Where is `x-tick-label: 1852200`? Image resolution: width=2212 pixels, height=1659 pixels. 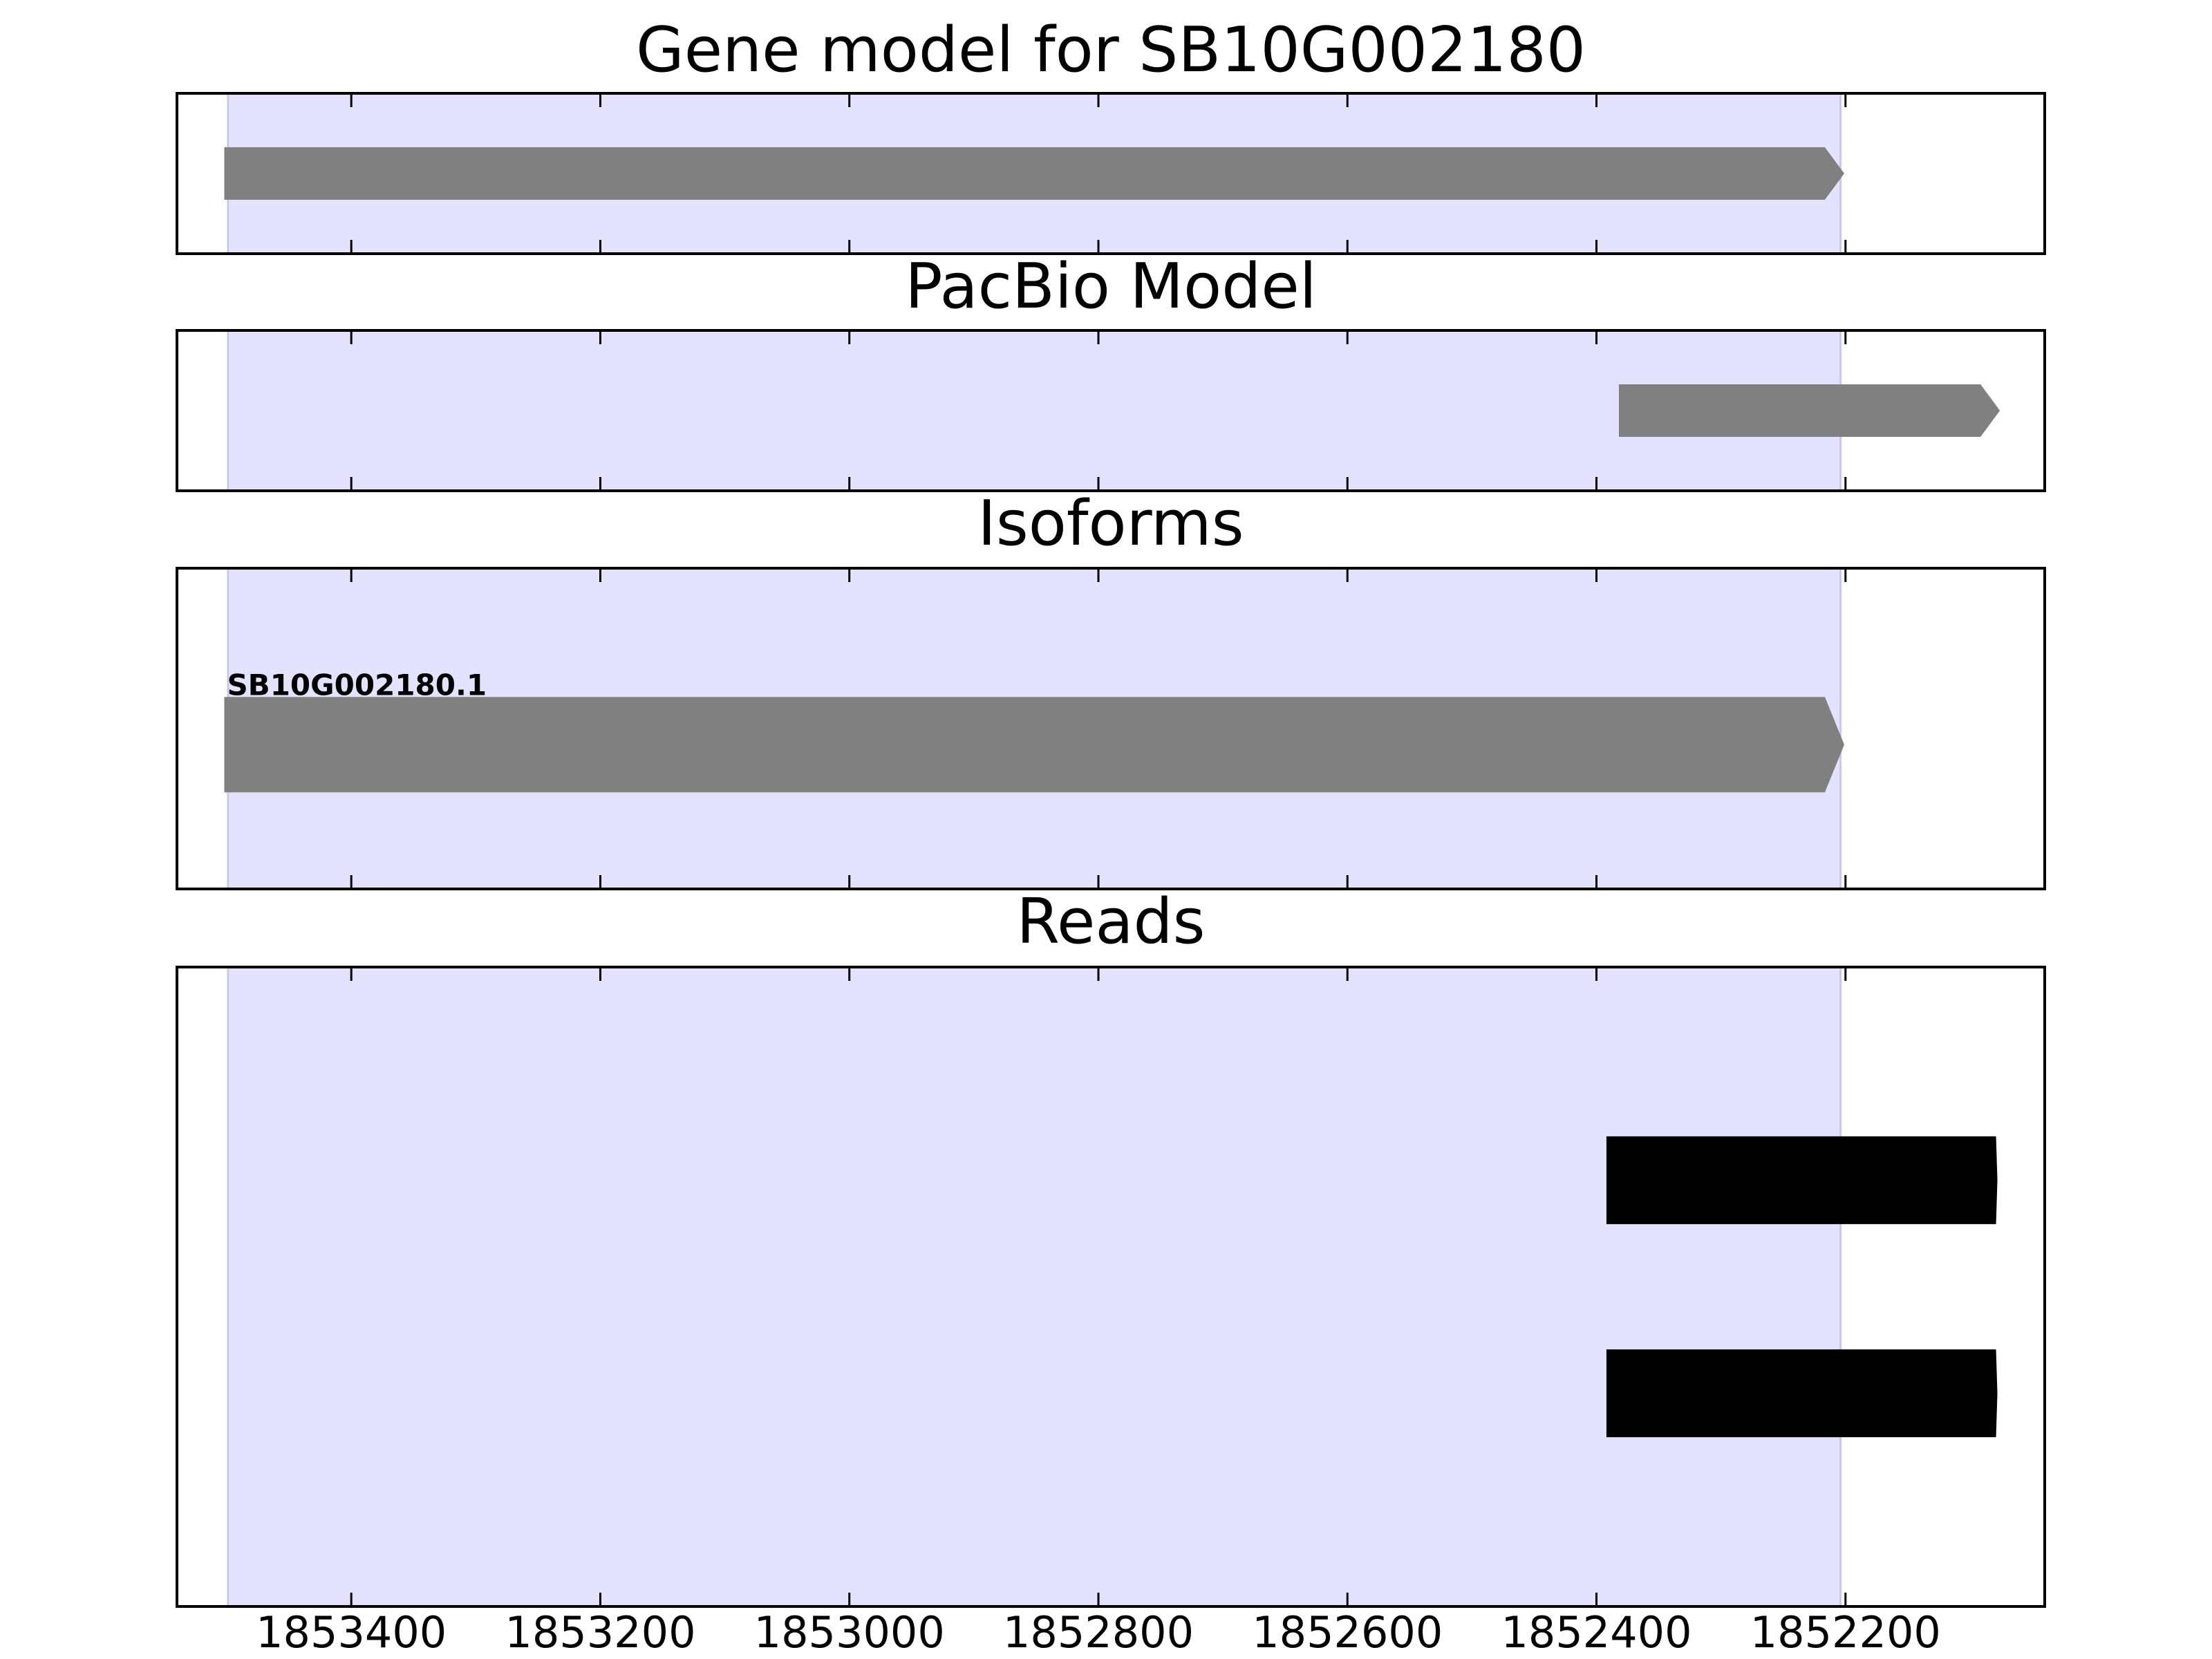 x-tick-label: 1852200 is located at coordinates (1845, 1633).